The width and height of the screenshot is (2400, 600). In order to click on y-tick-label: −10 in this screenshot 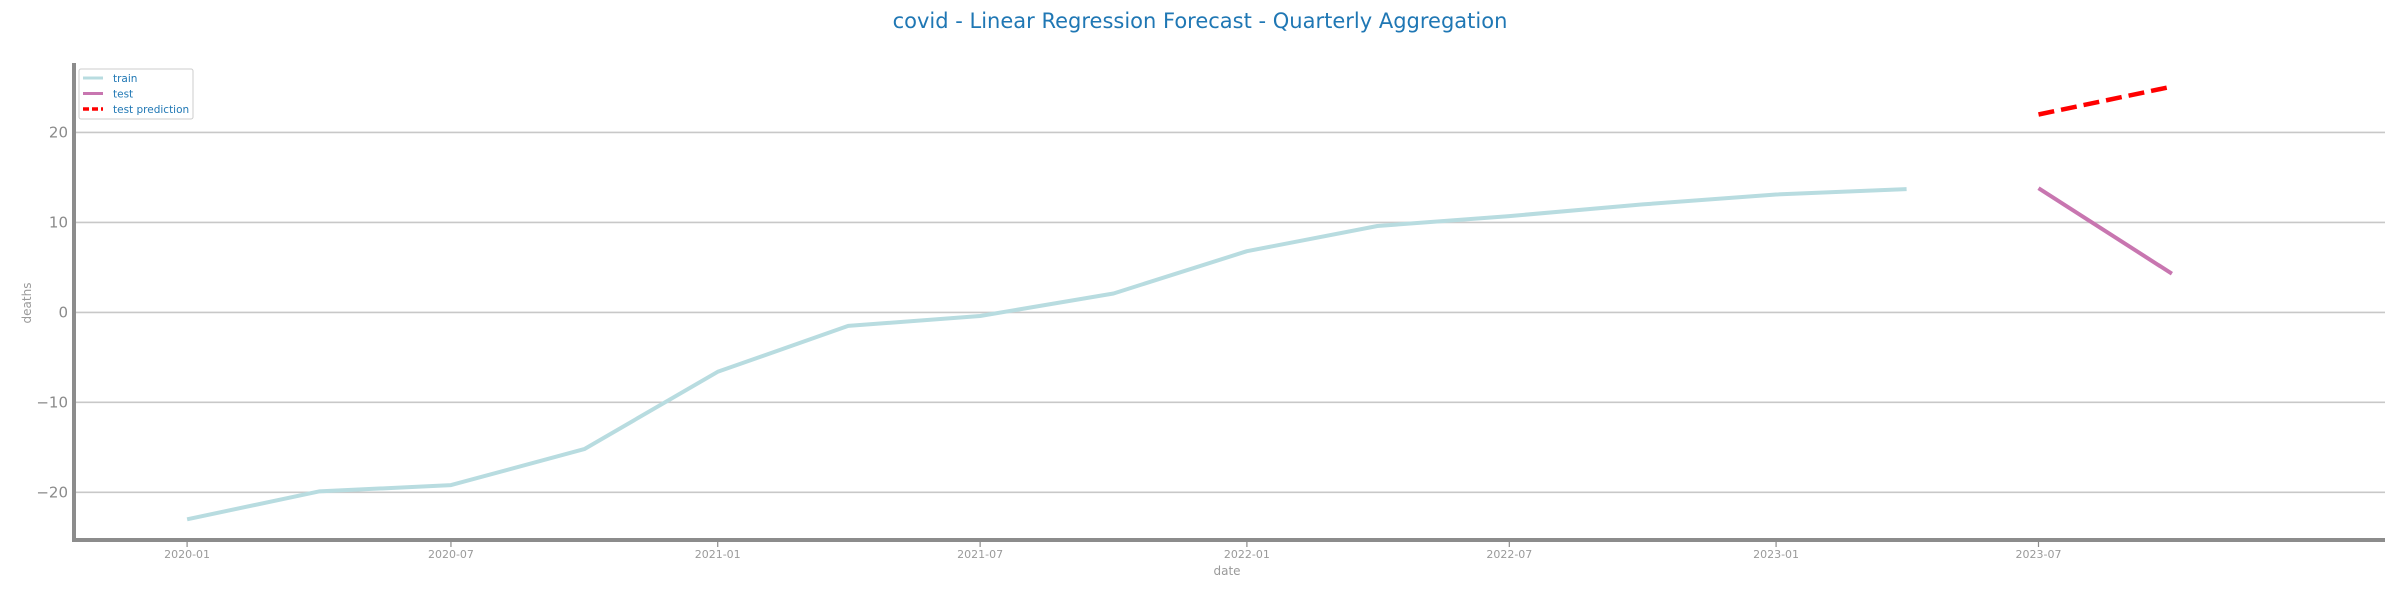, I will do `click(52, 402)`.